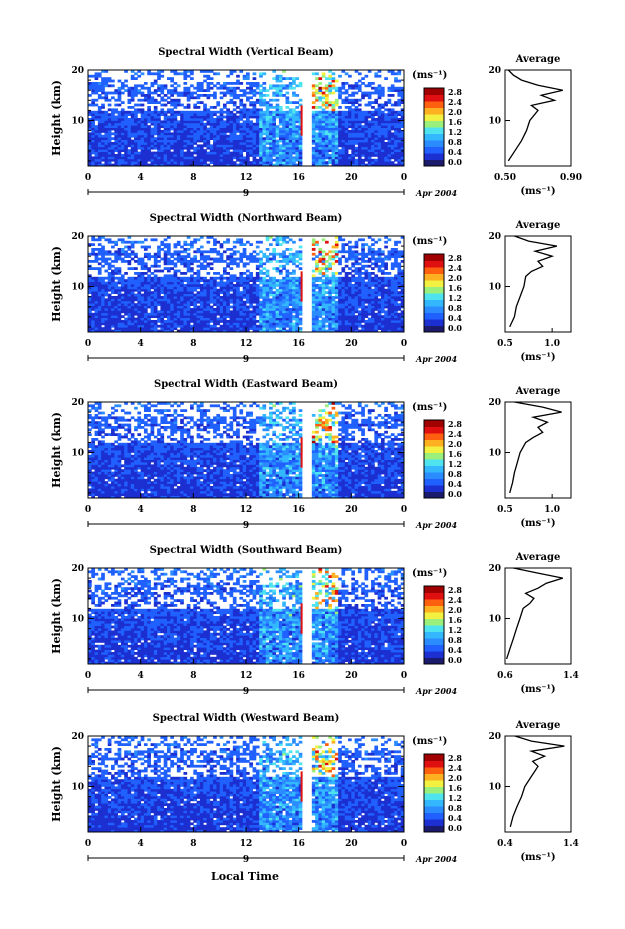 Image resolution: width=625 pixels, height=929 pixels. Describe the element at coordinates (455, 808) in the screenshot. I see `colorbar-tick-label: 0.8` at that location.